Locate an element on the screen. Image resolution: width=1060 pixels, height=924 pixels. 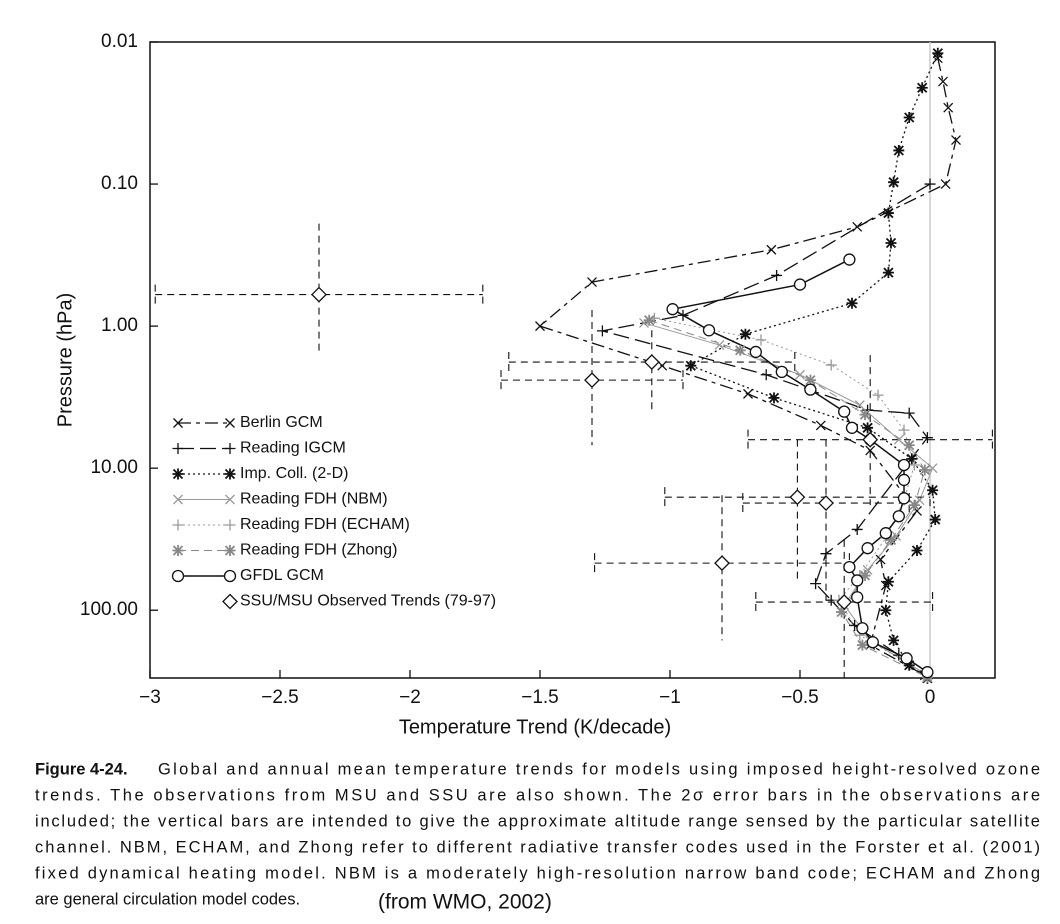
legend-label: Berlin GCM is located at coordinates (281, 422).